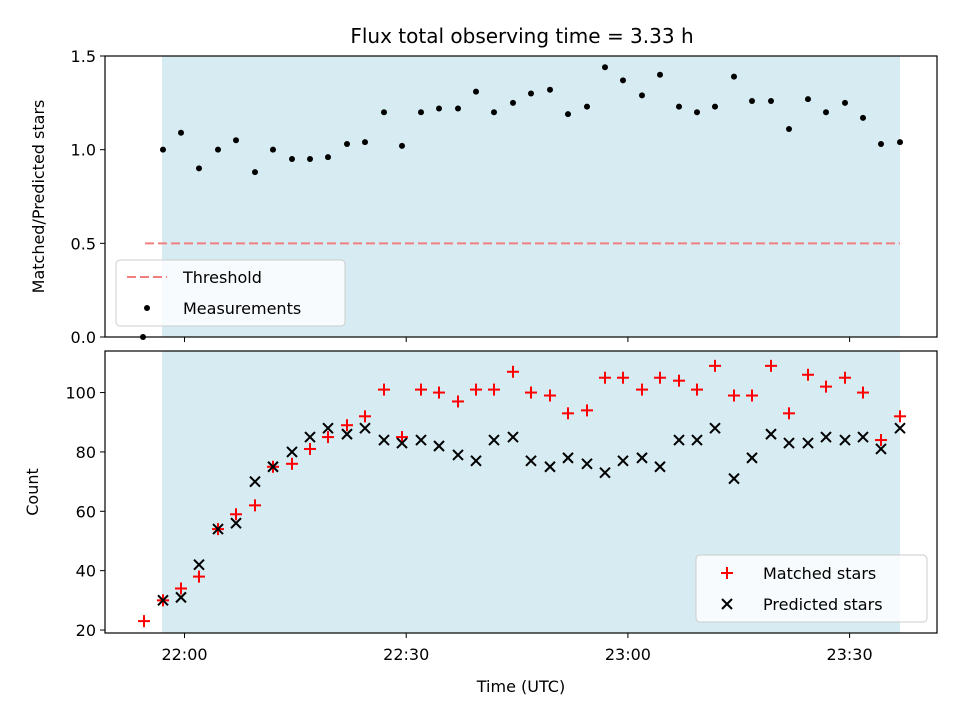  What do you see at coordinates (83, 150) in the screenshot?
I see `y-tick-label: 1.0` at bounding box center [83, 150].